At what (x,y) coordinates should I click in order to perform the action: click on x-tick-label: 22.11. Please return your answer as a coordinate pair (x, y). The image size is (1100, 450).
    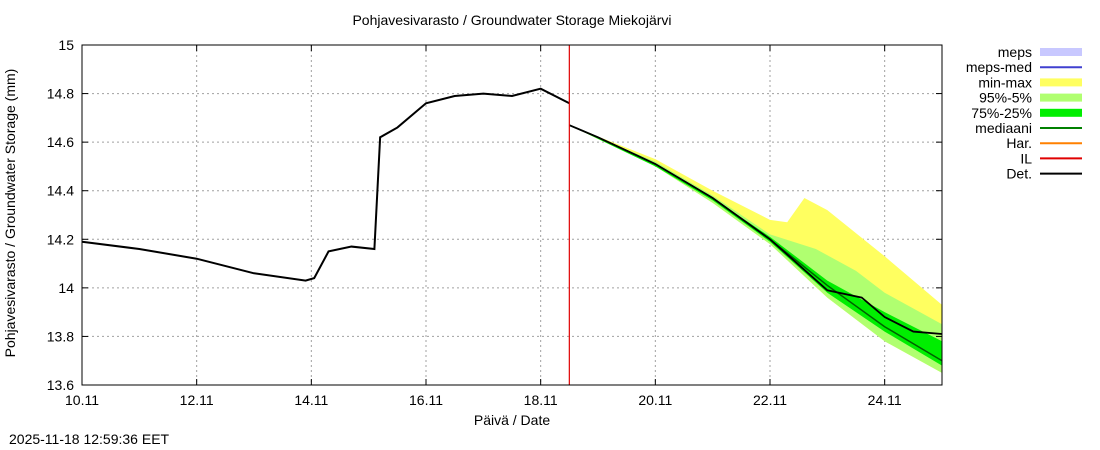
    Looking at the image, I should click on (770, 400).